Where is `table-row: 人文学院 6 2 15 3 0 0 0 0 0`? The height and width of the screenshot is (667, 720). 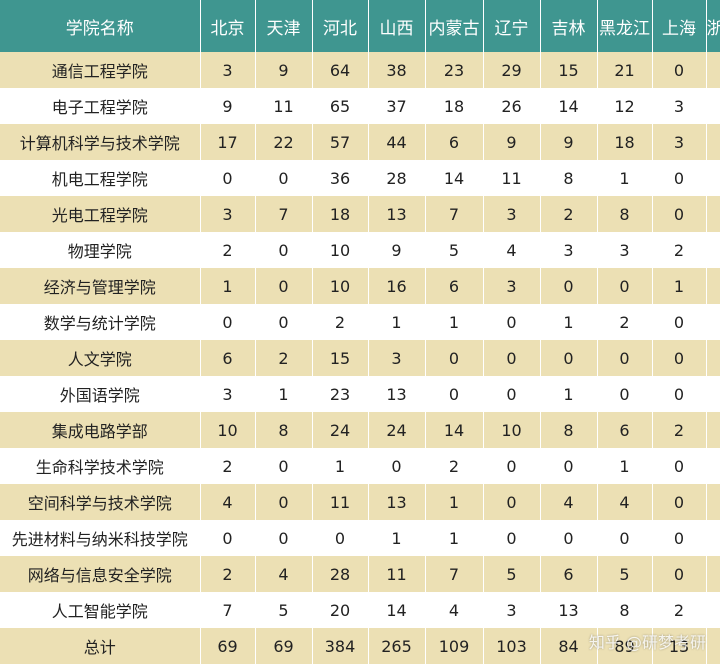
table-row: 人文学院 6 2 15 3 0 0 0 0 0 is located at coordinates (360, 358).